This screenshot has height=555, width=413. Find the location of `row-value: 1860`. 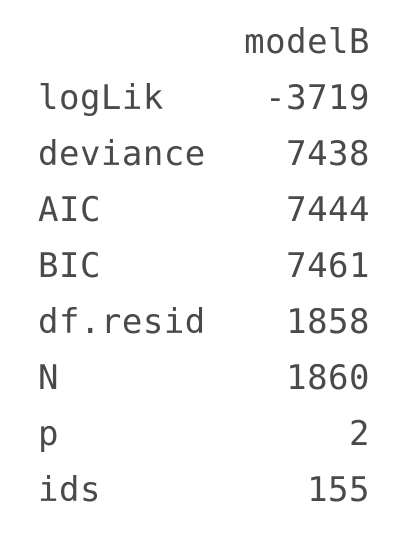

row-value: 1860 is located at coordinates (328, 378).